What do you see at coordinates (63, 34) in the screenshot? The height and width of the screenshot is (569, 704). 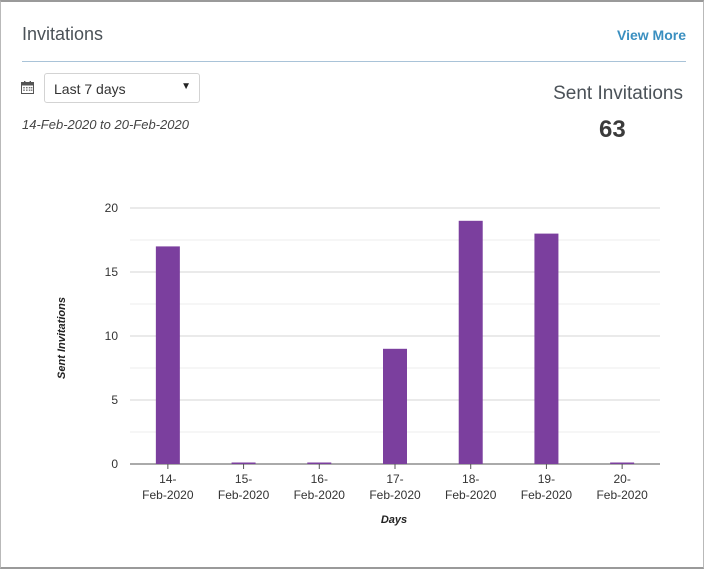 I see `card-title: Invitations` at bounding box center [63, 34].